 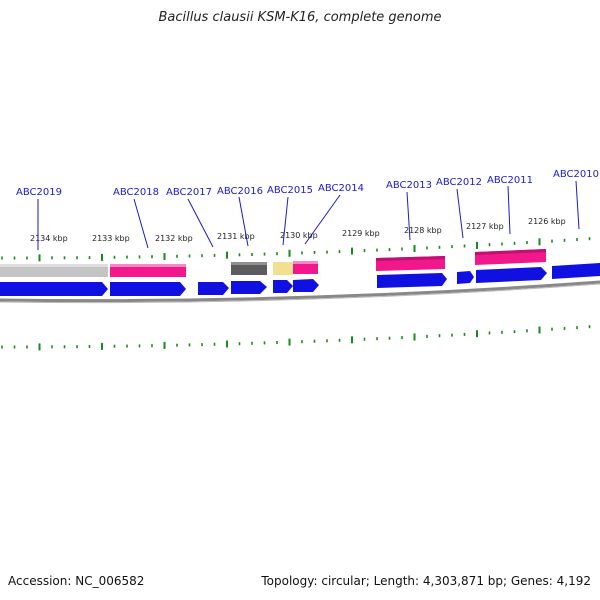 What do you see at coordinates (409, 185) in the screenshot?
I see `gene-label: ABC2013` at bounding box center [409, 185].